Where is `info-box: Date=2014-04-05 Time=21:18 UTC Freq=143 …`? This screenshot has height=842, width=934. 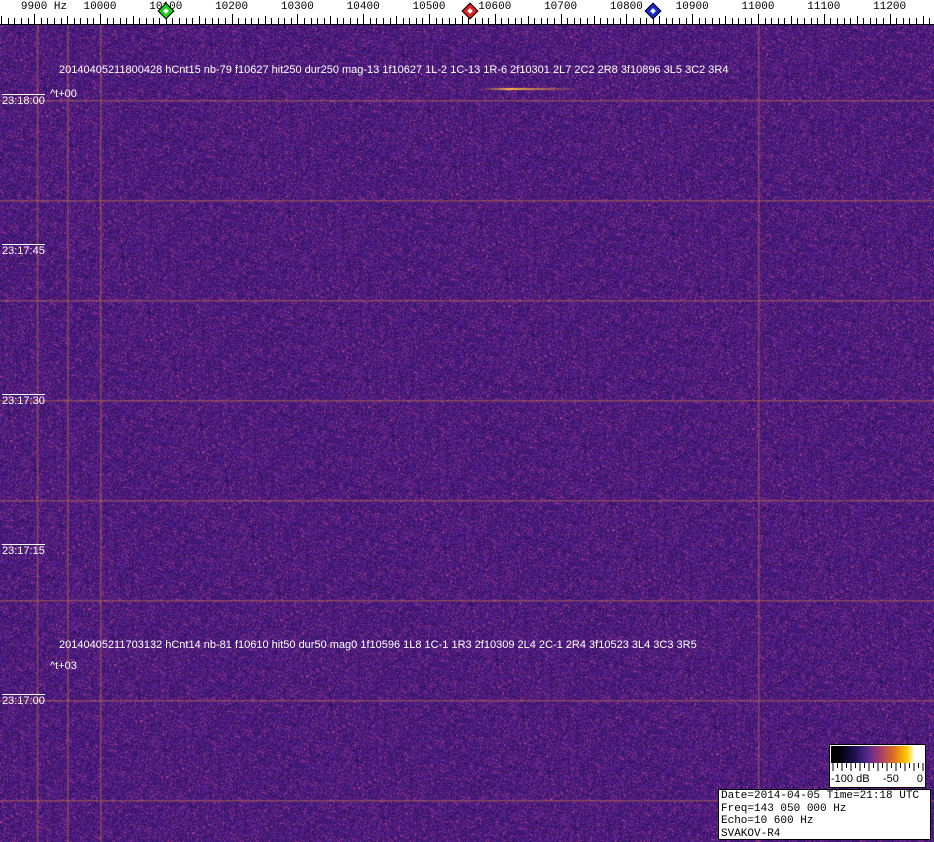 info-box: Date=2014-04-05 Time=21:18 UTC Freq=143 … is located at coordinates (824, 814).